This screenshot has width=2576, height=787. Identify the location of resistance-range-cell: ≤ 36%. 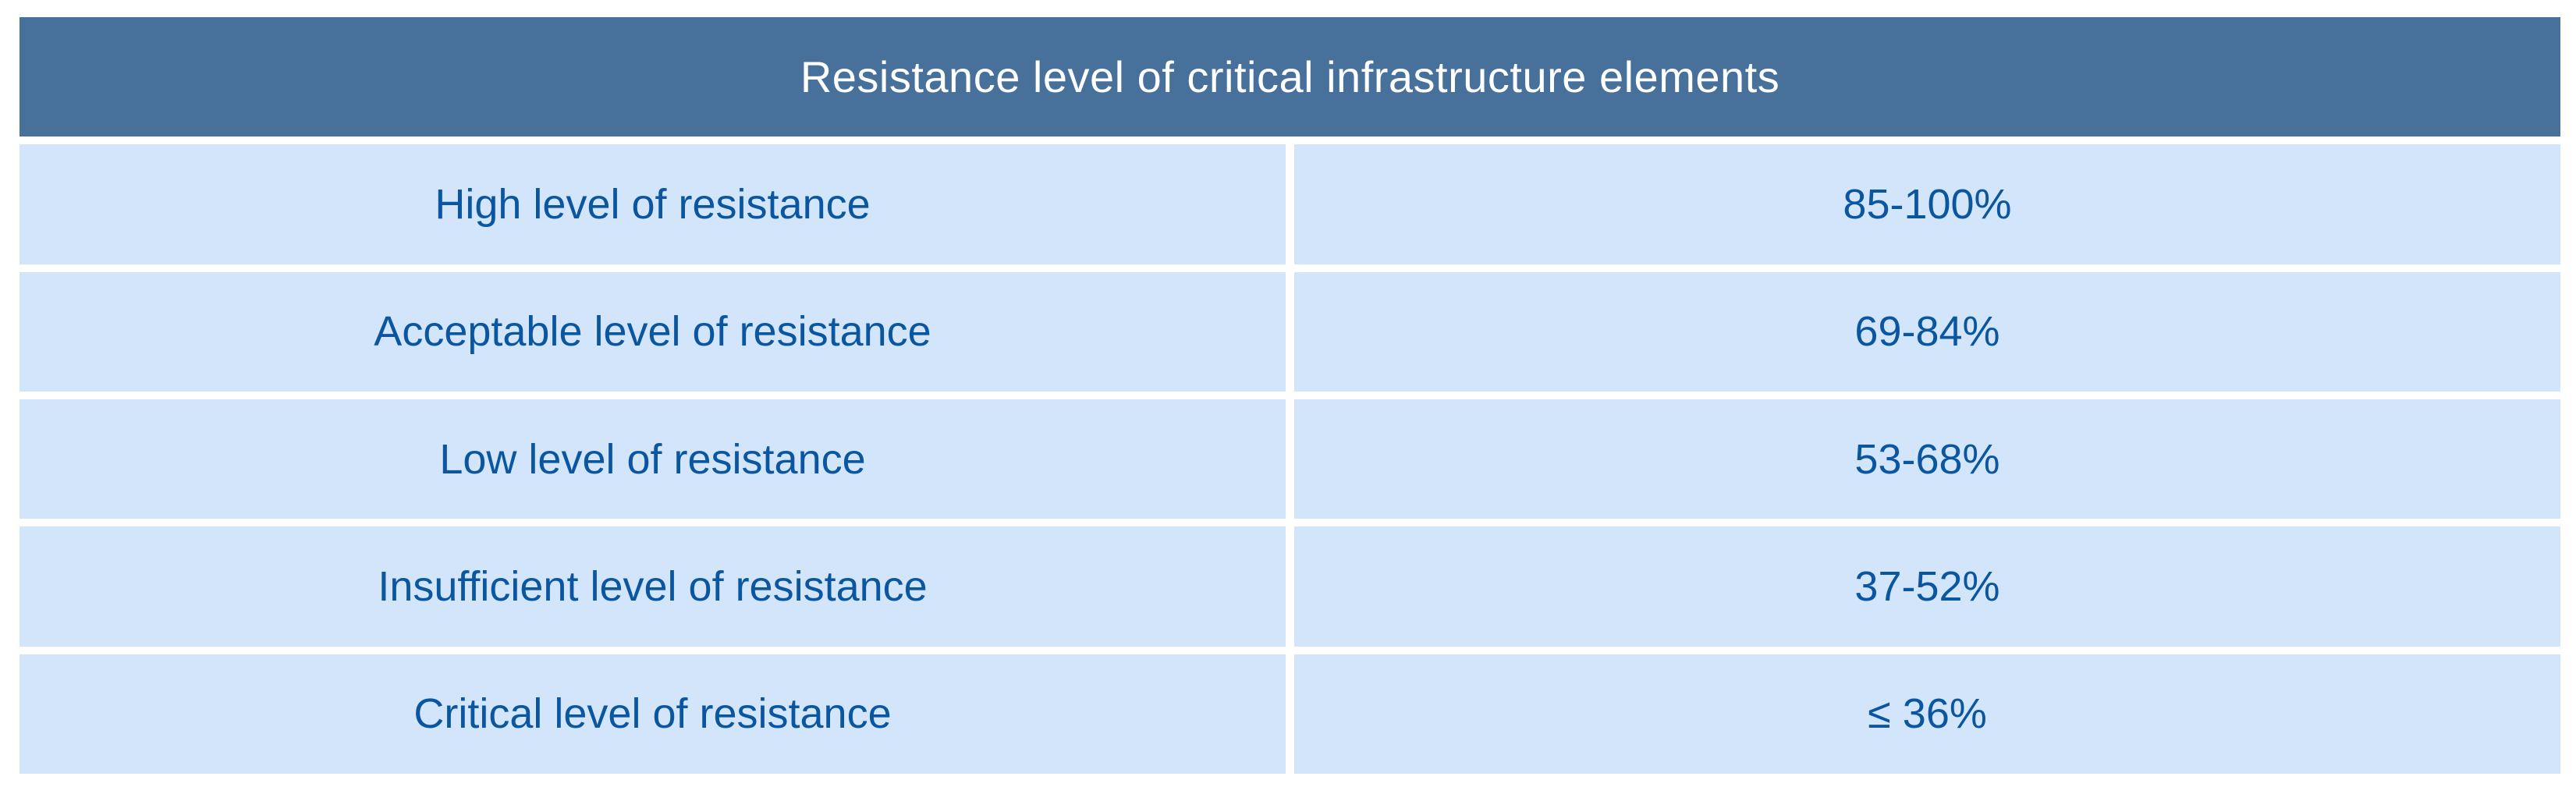
(1927, 714).